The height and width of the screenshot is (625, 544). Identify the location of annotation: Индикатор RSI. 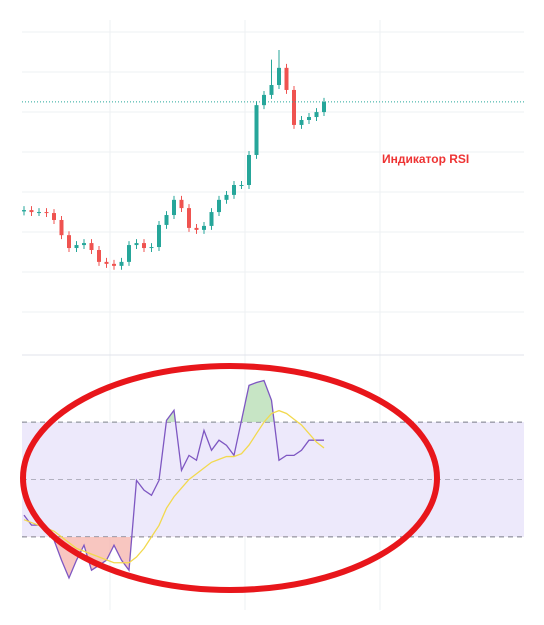
(425, 159).